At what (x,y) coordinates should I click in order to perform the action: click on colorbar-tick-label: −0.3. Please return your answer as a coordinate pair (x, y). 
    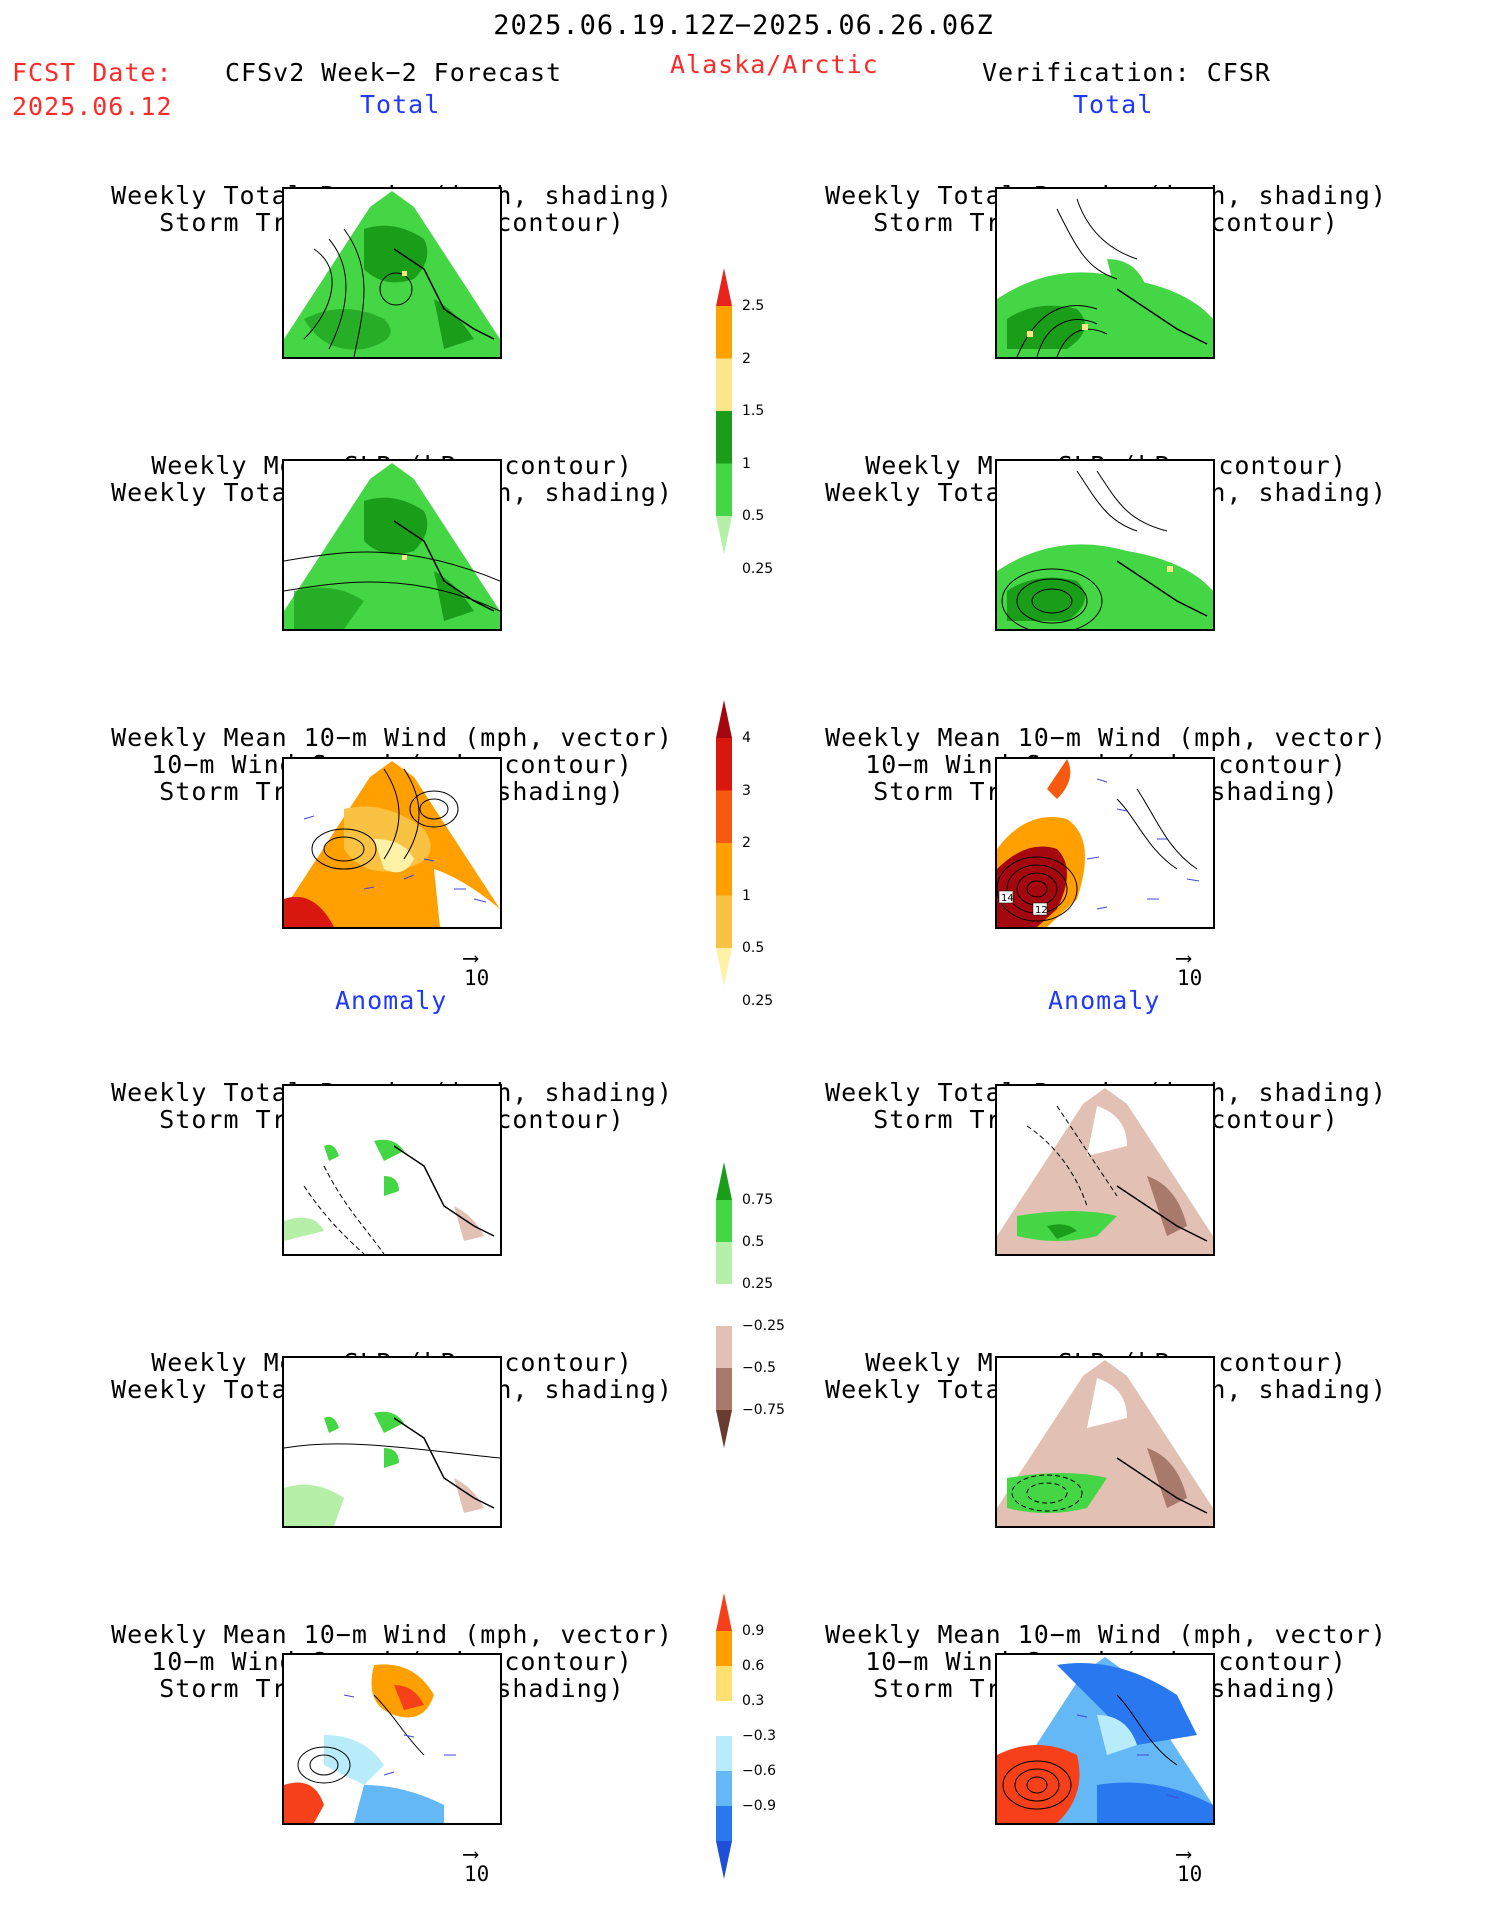
    Looking at the image, I should click on (759, 1736).